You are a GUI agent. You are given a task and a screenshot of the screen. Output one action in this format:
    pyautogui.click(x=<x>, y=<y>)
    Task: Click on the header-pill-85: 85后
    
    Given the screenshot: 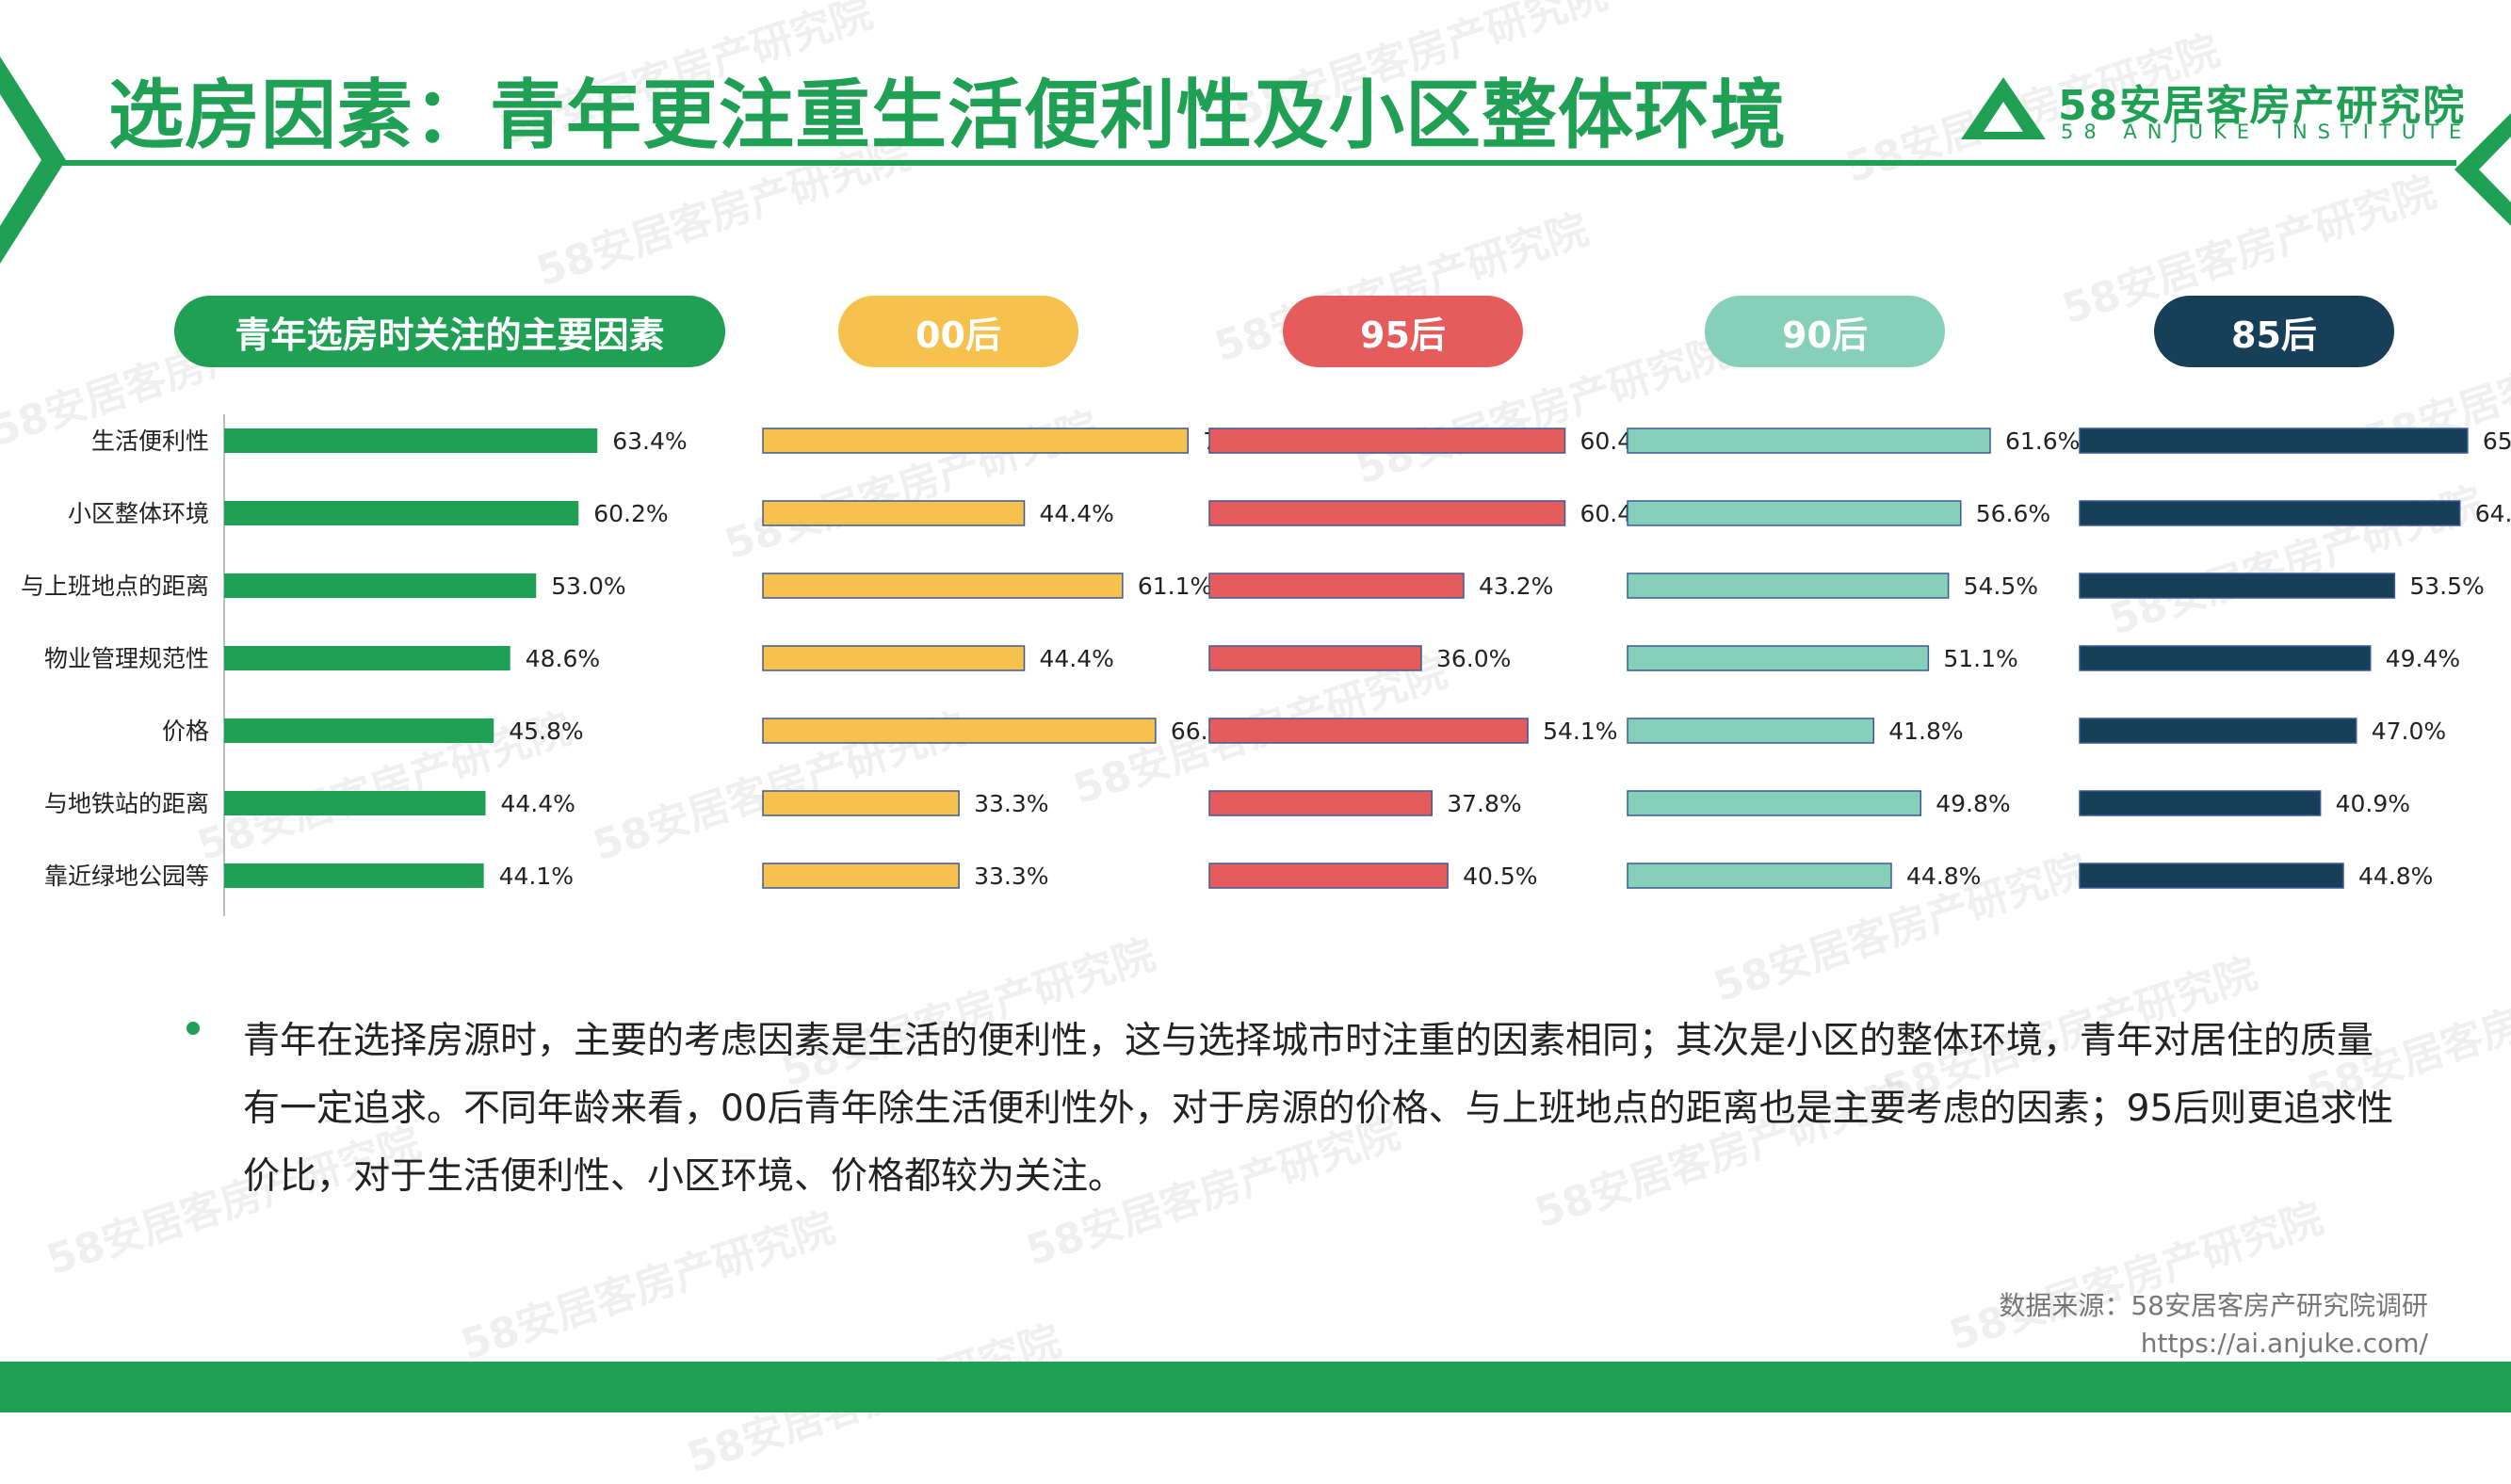 What is the action you would take?
    pyautogui.click(x=2274, y=331)
    